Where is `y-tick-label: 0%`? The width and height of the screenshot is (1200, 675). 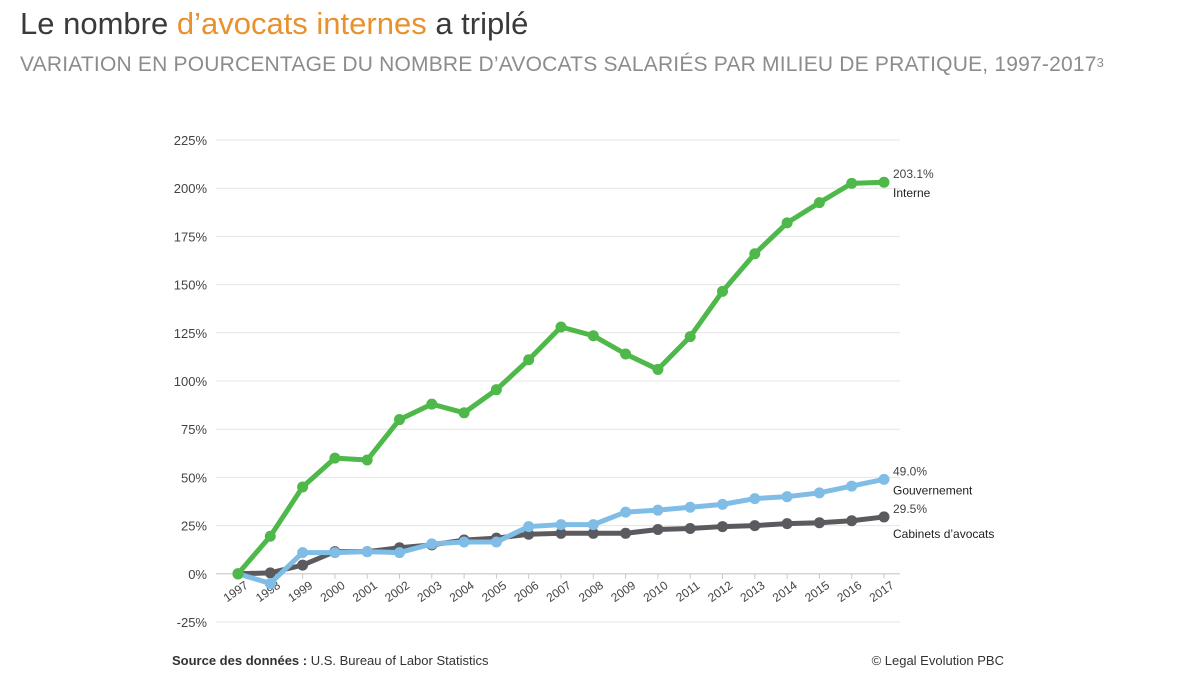 y-tick-label: 0% is located at coordinates (197, 574).